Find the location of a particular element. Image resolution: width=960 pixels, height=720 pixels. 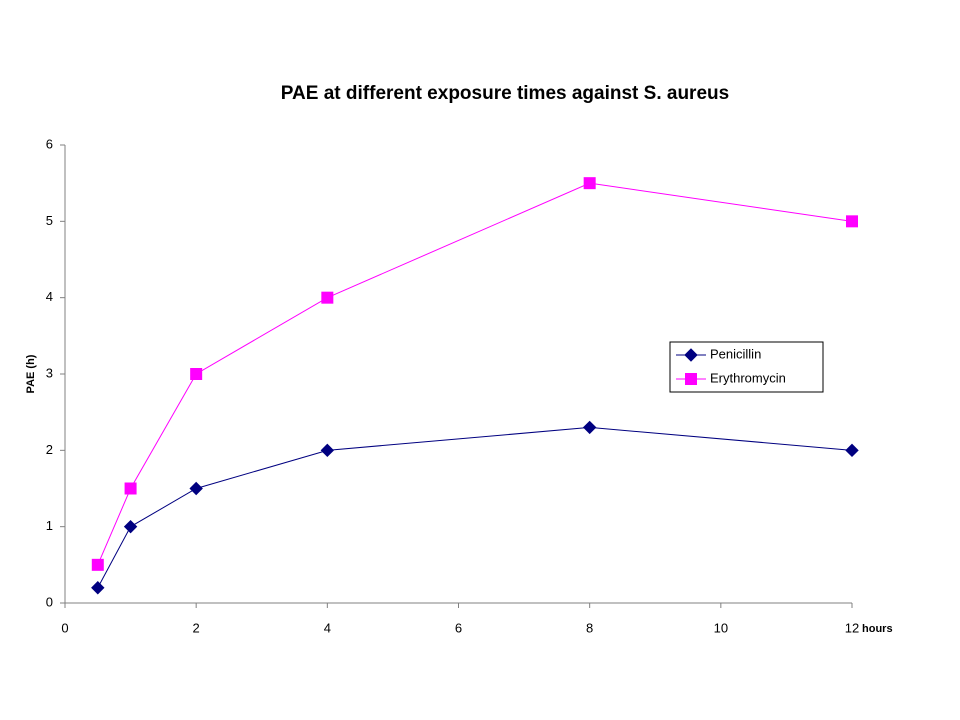

y-tick-label: 4 is located at coordinates (49, 296).